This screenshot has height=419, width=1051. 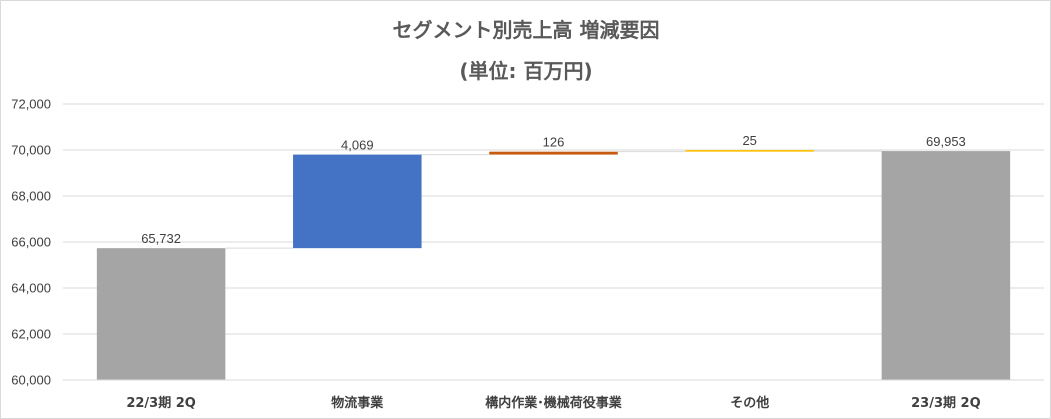 What do you see at coordinates (31, 288) in the screenshot?
I see `y-tick-label: 64,000` at bounding box center [31, 288].